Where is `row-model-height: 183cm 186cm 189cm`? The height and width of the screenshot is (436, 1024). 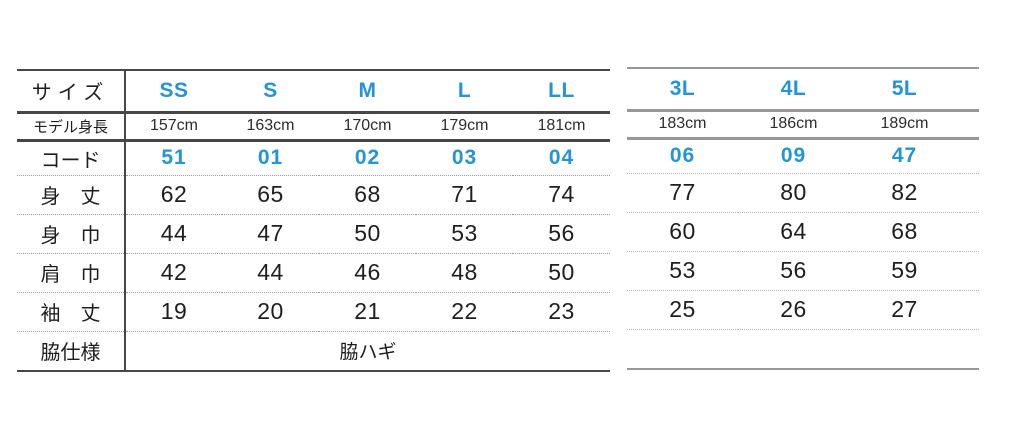
row-model-height: 183cm 186cm 189cm is located at coordinates (803, 125).